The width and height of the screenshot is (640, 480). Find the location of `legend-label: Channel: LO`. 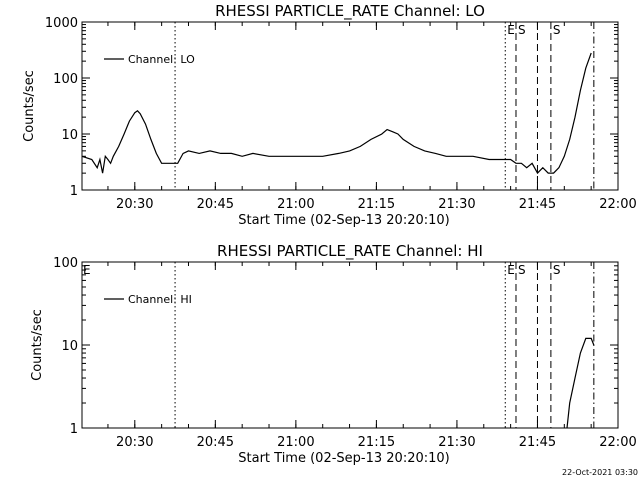

legend-label: Channel: LO is located at coordinates (161, 59).